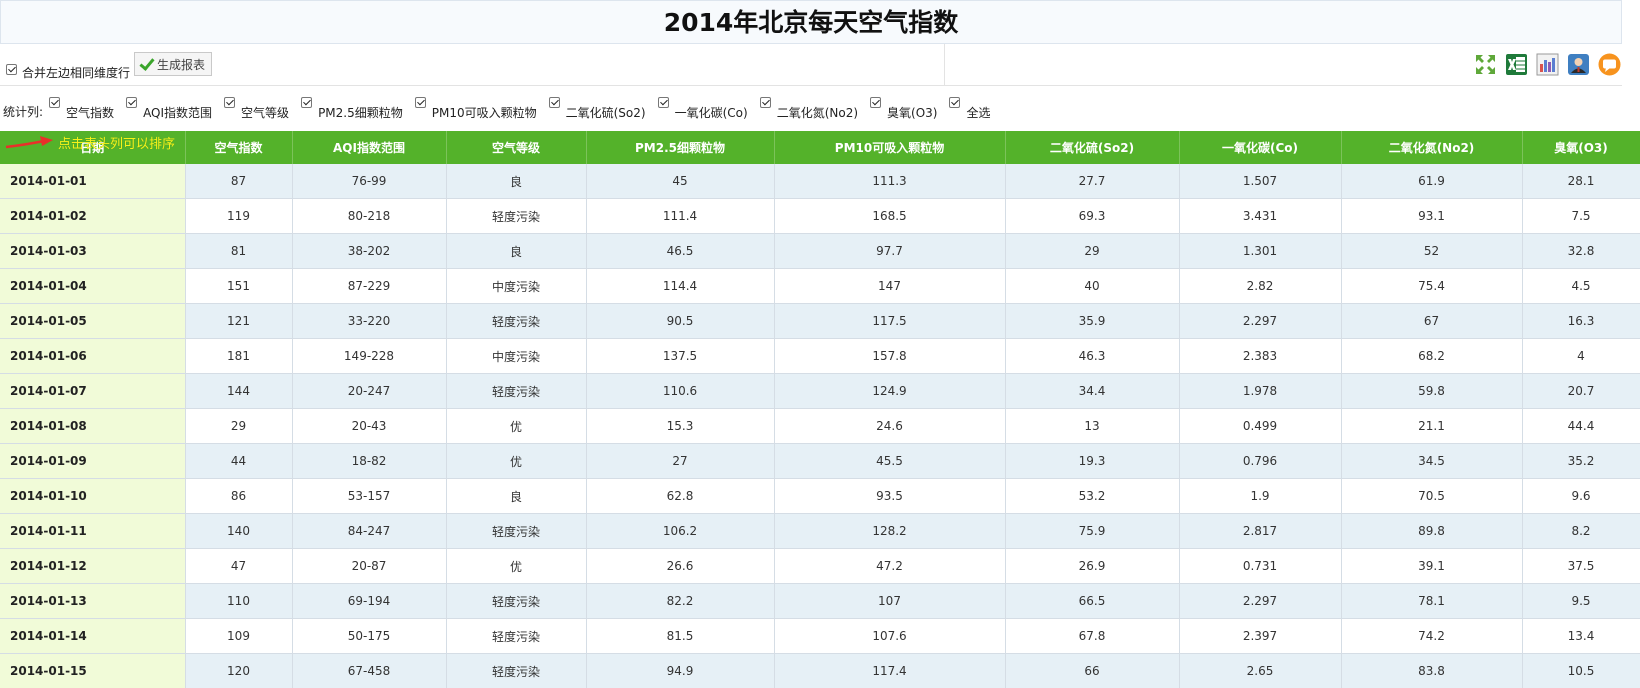  Describe the element at coordinates (1516, 64) in the screenshot. I see `excel-export-icon` at that location.